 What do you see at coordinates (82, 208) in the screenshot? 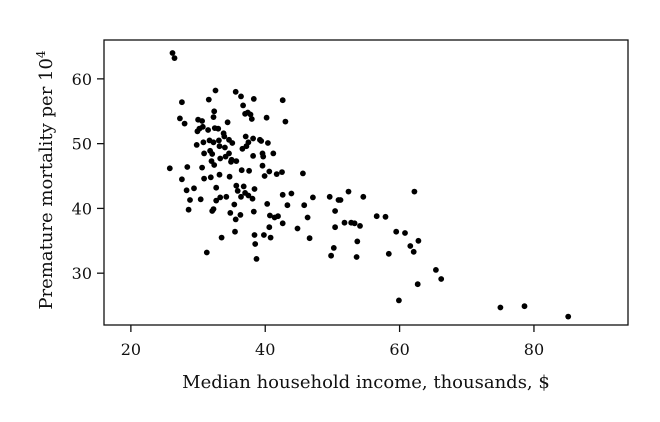
I see `y-tick-label: 40` at bounding box center [82, 208].